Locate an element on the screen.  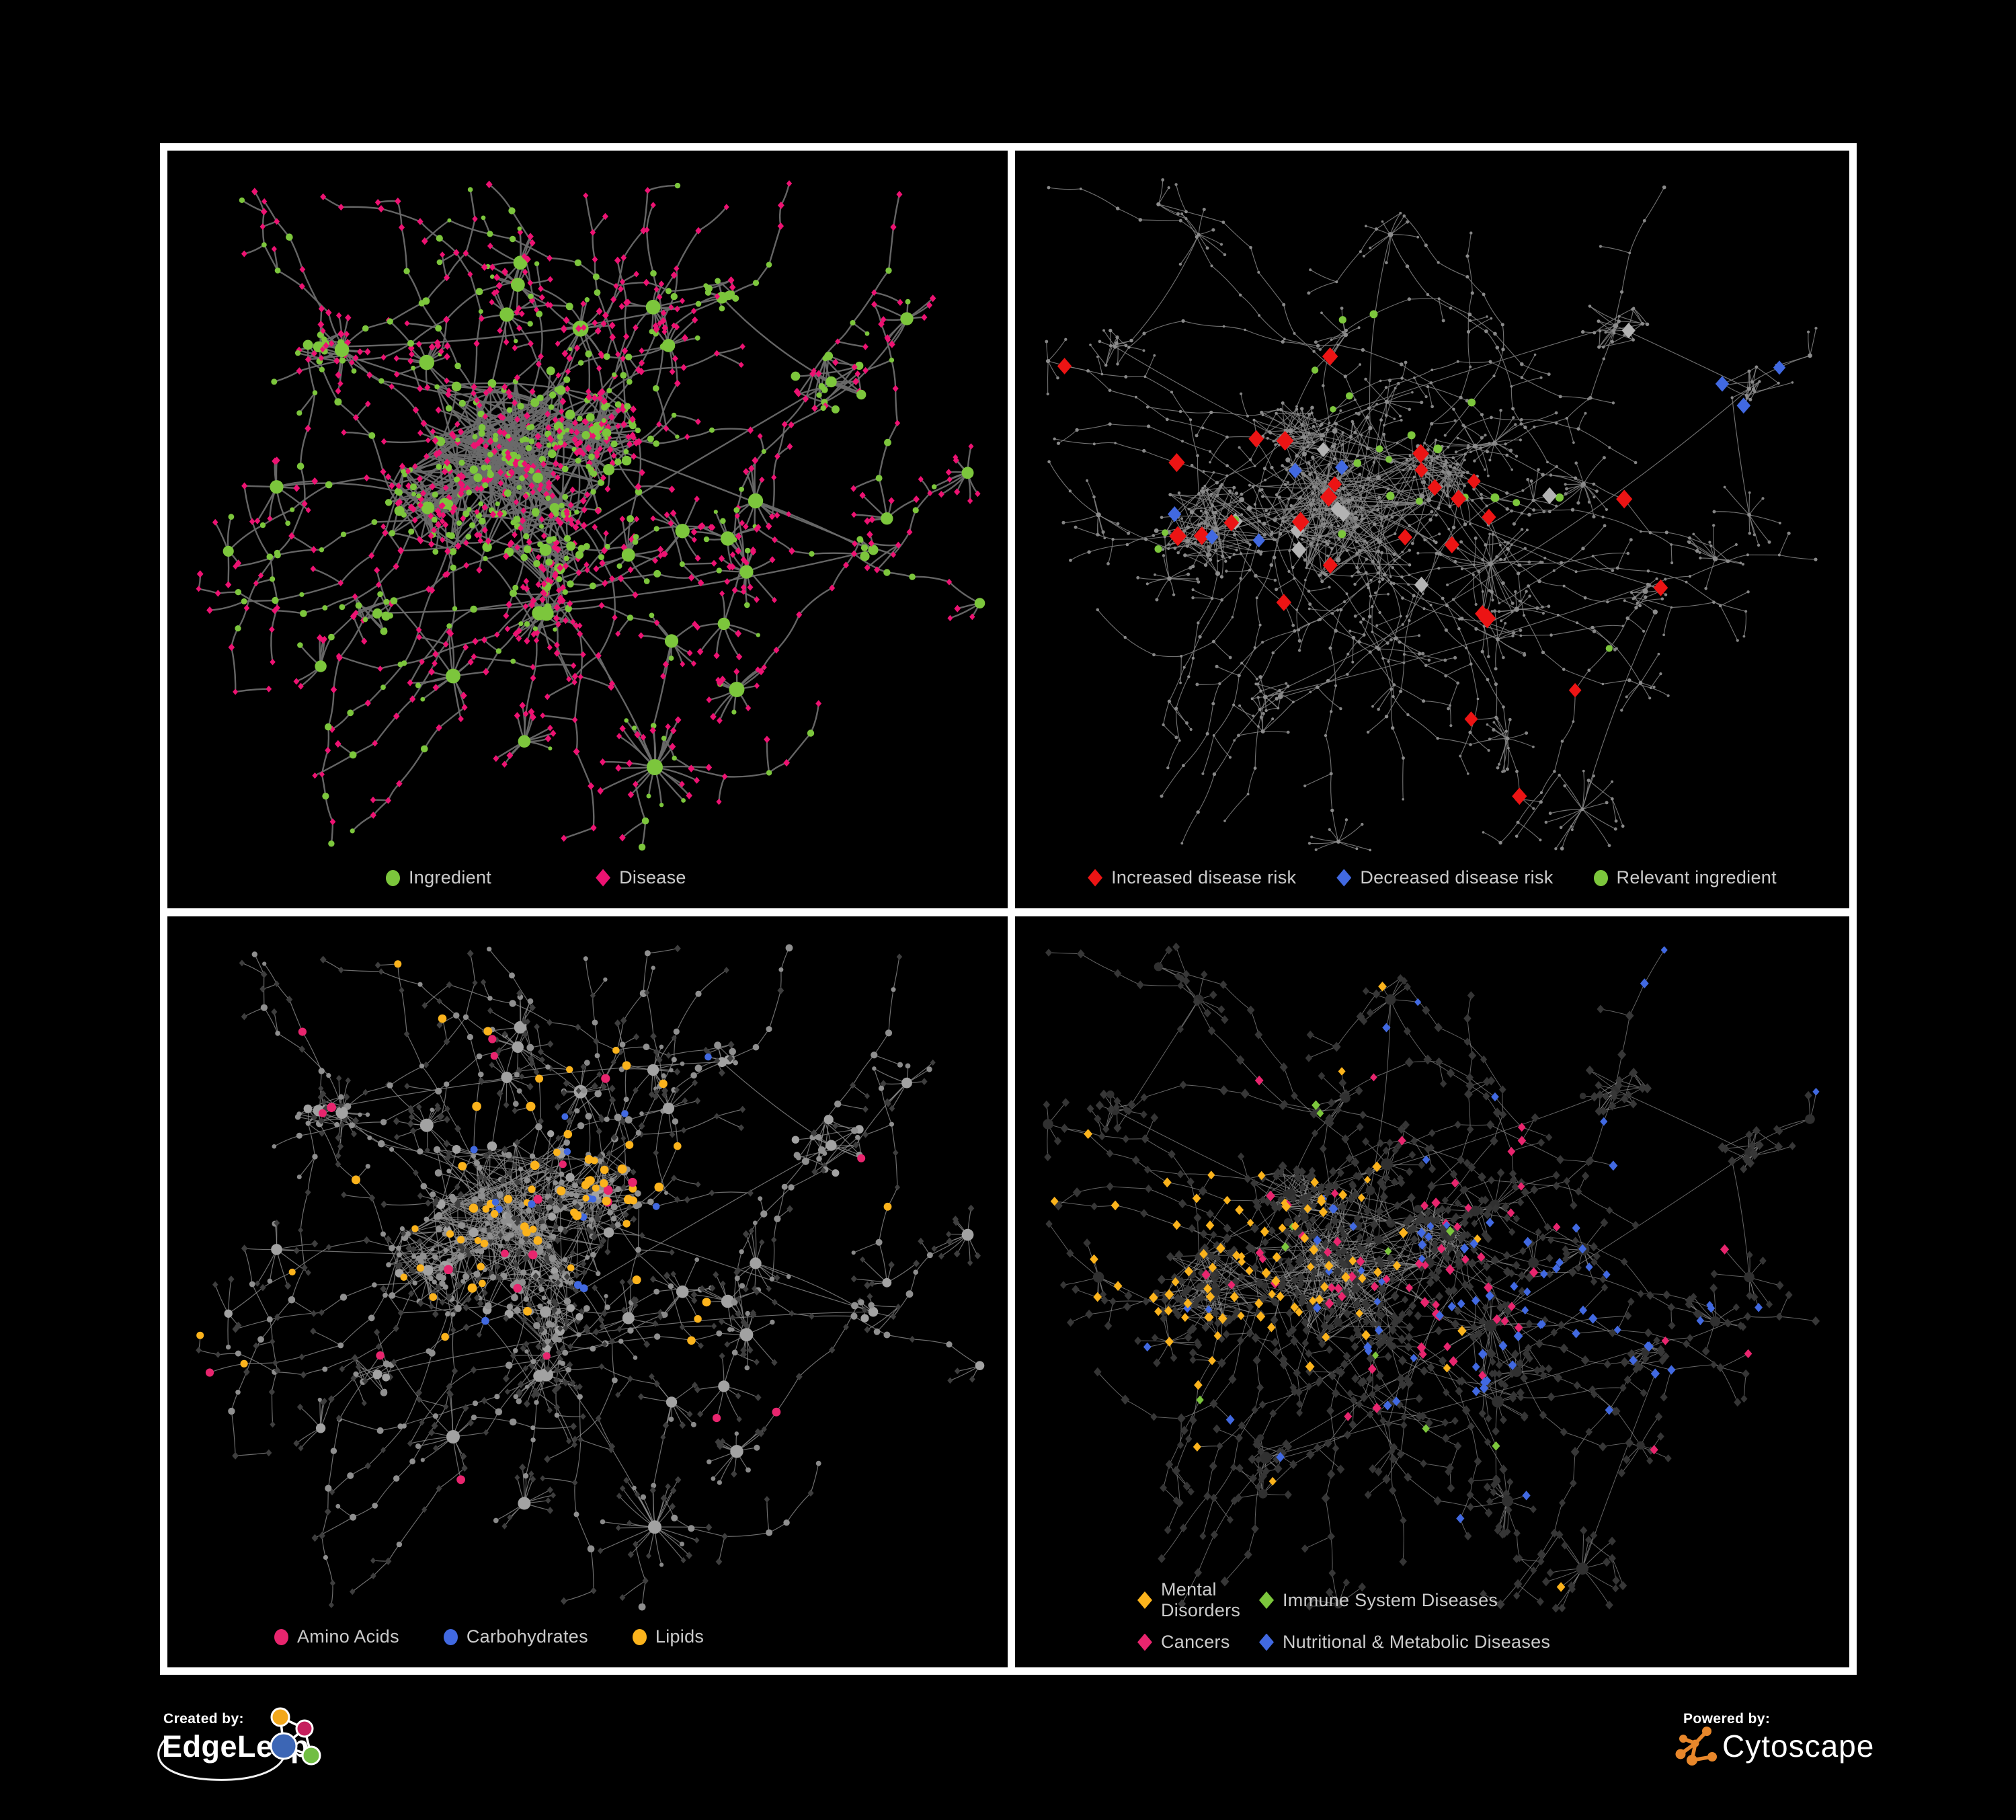
legend-row: Ingredient Disease is located at coordinates (536, 877).